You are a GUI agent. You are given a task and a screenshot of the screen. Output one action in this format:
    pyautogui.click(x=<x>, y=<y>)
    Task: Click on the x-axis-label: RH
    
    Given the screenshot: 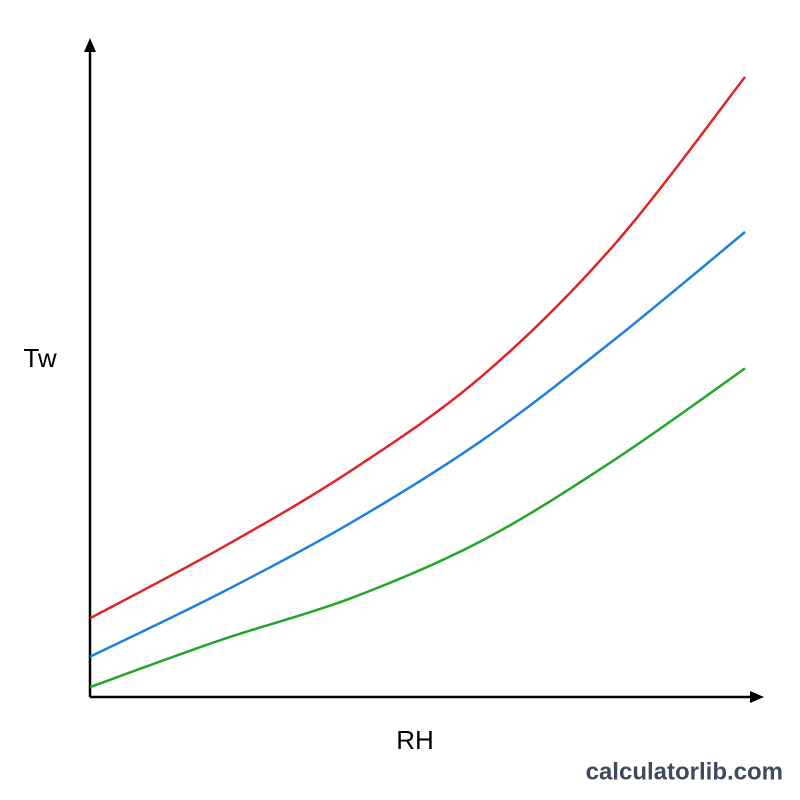 What is the action you would take?
    pyautogui.click(x=415, y=740)
    